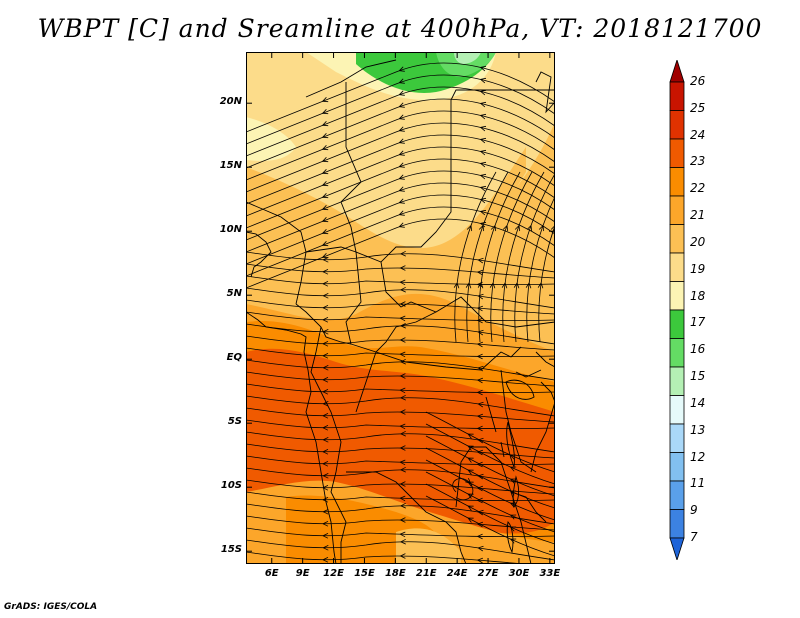 The image size is (800, 618). What do you see at coordinates (230, 102) in the screenshot?
I see `lat-label: 20N` at bounding box center [230, 102].